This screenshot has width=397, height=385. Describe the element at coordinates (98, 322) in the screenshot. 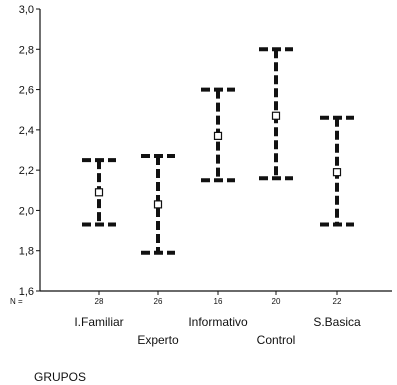

I see `category-label: I.Familiar` at that location.